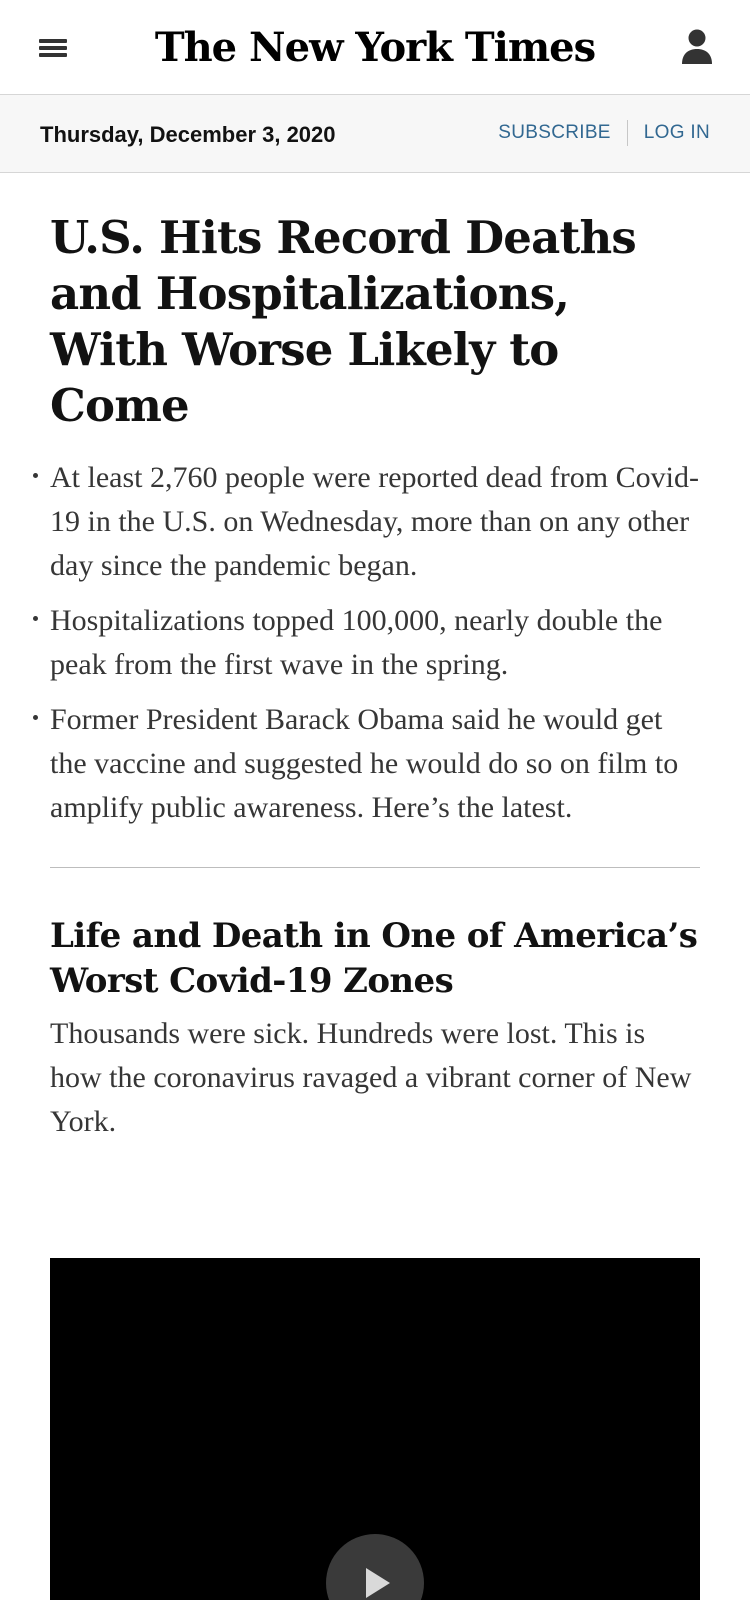 This screenshot has height=1600, width=750. I want to click on account-links: SUBSCRIBE LOG IN, so click(604, 133).